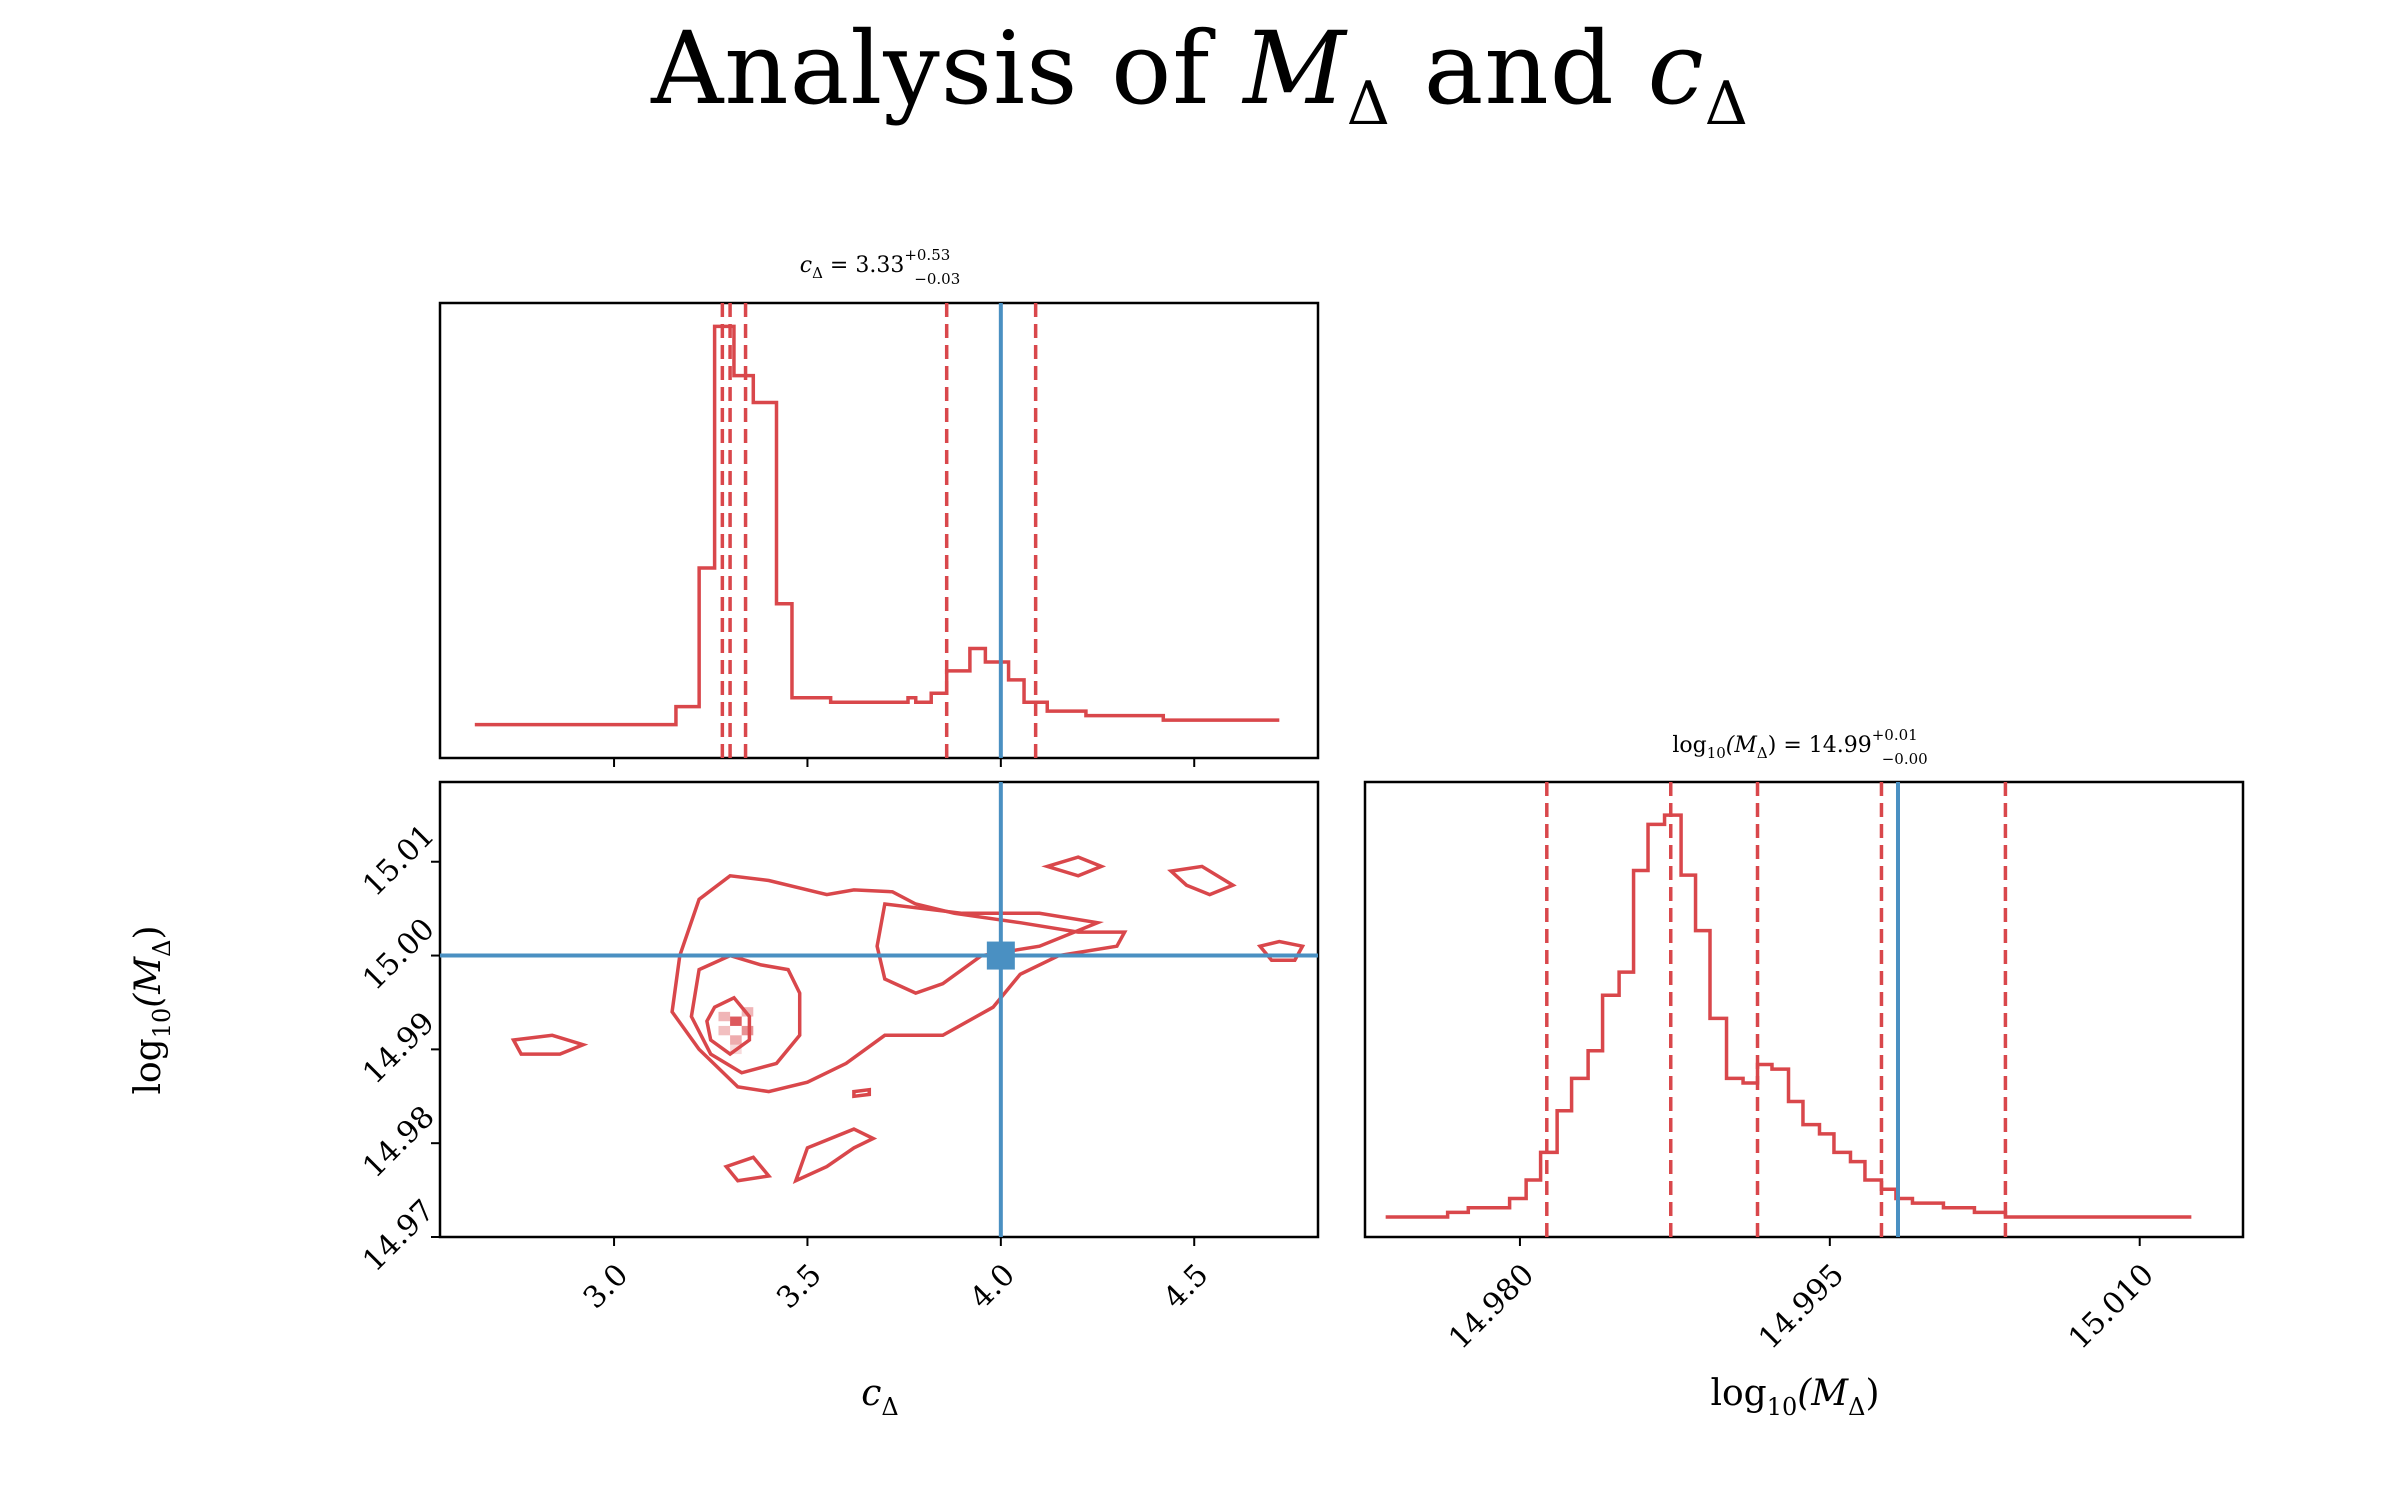 This screenshot has height=1500, width=2400. I want to click on m-x-tick-label: 14.995, so click(1801, 1306).